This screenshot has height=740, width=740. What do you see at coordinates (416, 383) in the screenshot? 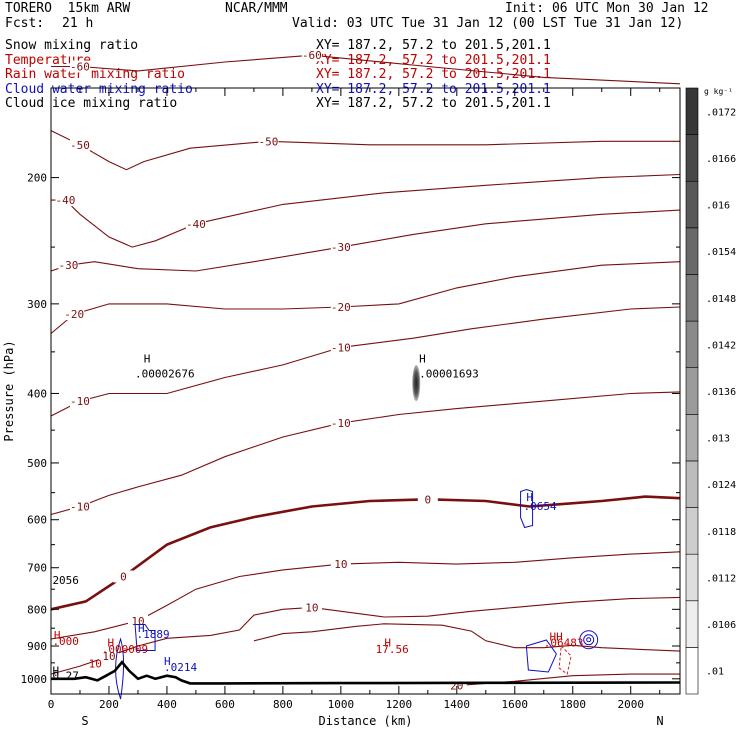
I see `cloud-ice-max-shading` at bounding box center [416, 383].